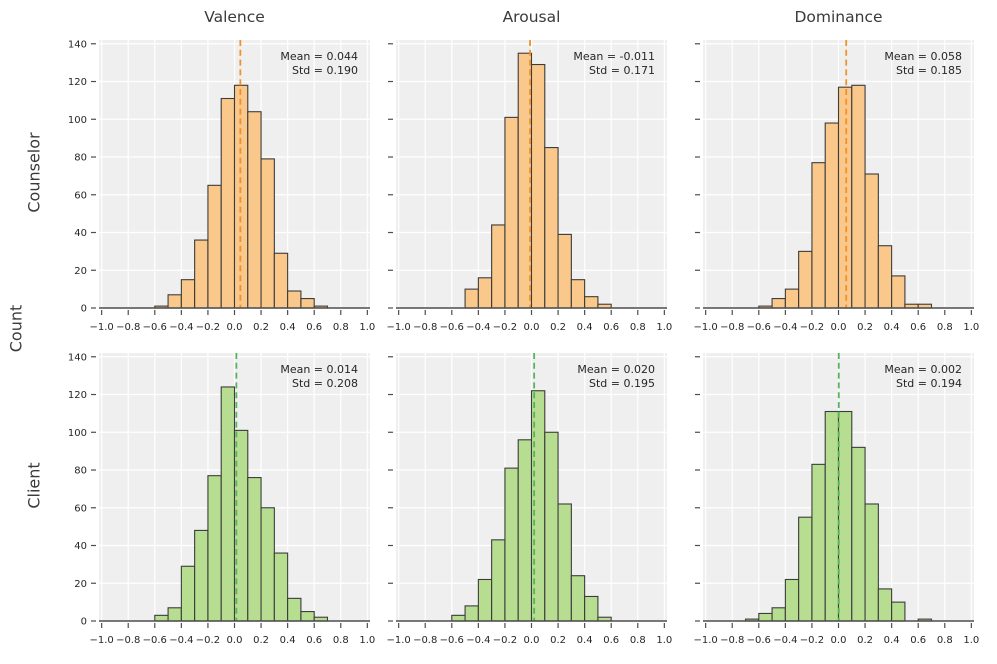 The height and width of the screenshot is (664, 997). I want to click on annotation-mean: Mean = 0.014, so click(319, 369).